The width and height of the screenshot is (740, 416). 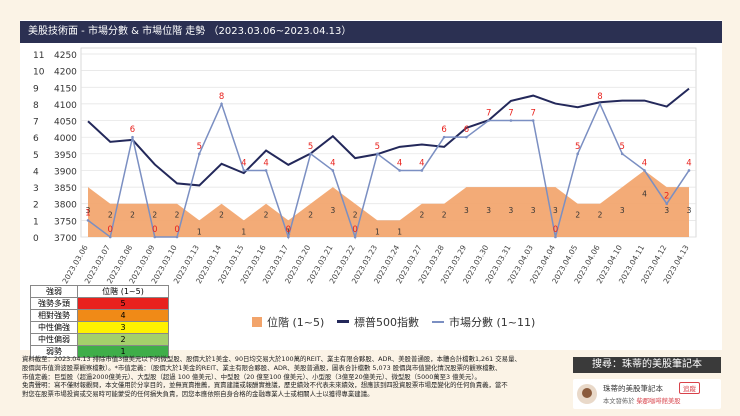 What do you see at coordinates (54, 351) in the screenshot?
I see `rating-row-label: 弱勢` at bounding box center [54, 351].